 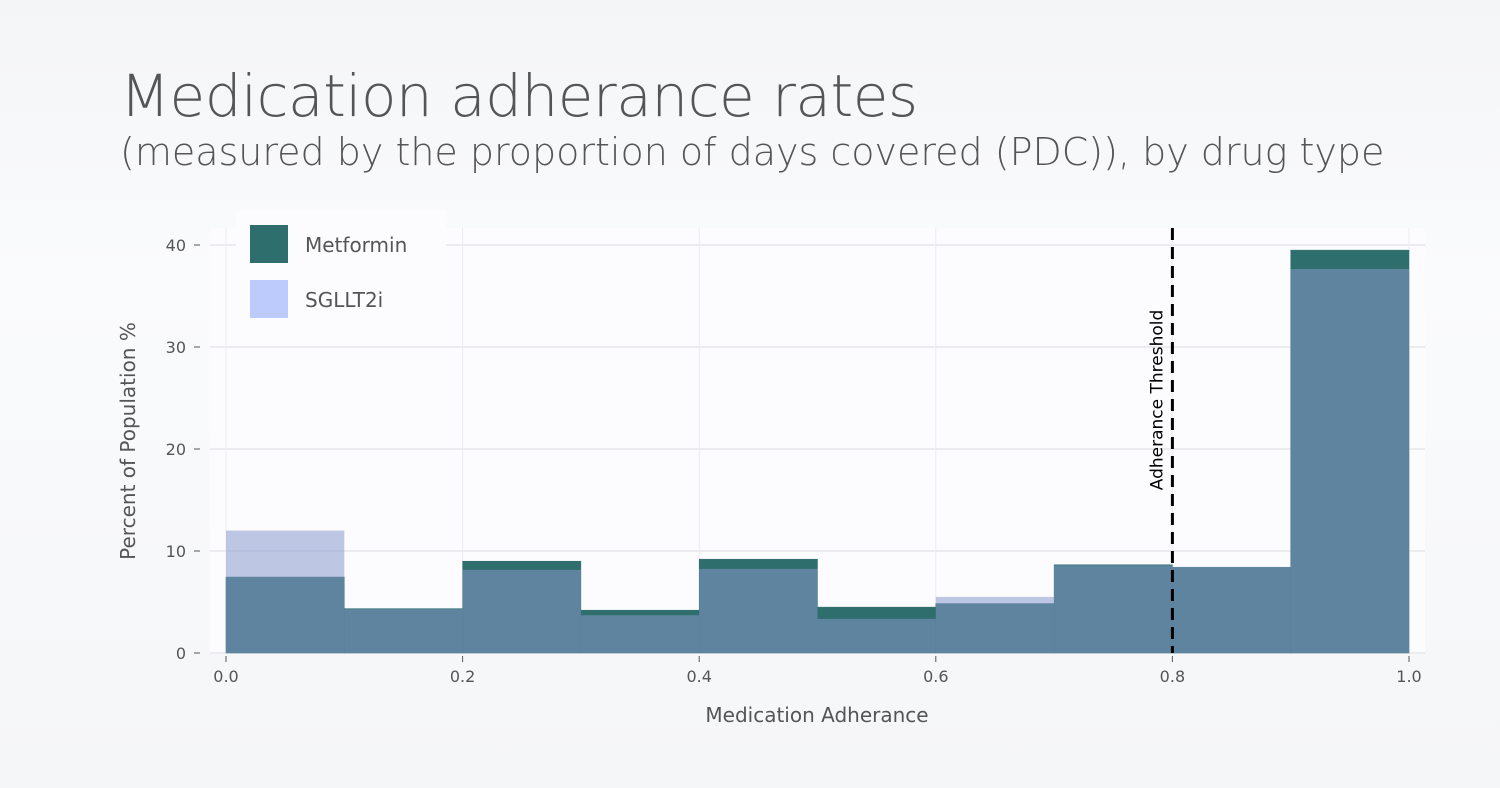 What do you see at coordinates (816, 715) in the screenshot?
I see `x-axis-label: Medication Adherance` at bounding box center [816, 715].